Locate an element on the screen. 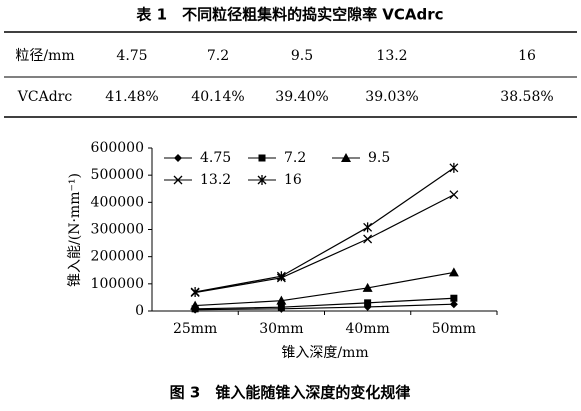 This screenshot has height=411, width=581. y-tick-label: 0 is located at coordinates (139, 311).